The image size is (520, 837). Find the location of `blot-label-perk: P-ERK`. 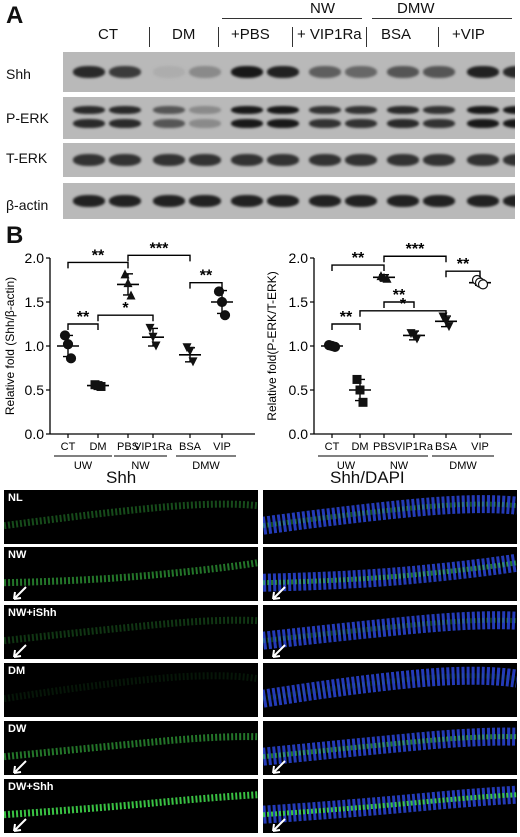

blot-label-perk: P-ERK is located at coordinates (27, 118).